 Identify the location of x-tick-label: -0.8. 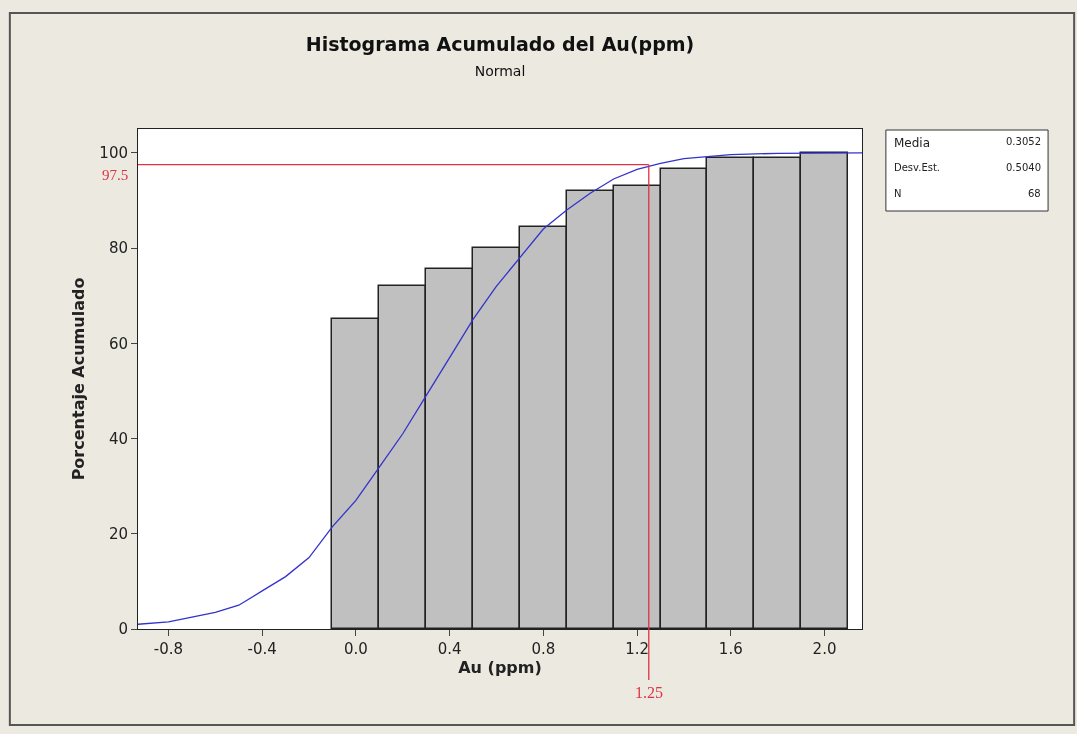
(168, 649).